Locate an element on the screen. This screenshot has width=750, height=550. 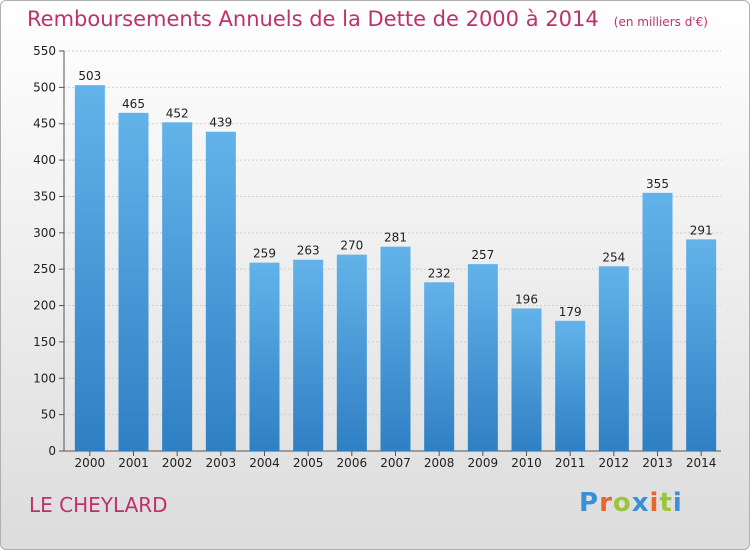
bar-2002 is located at coordinates (177, 286).